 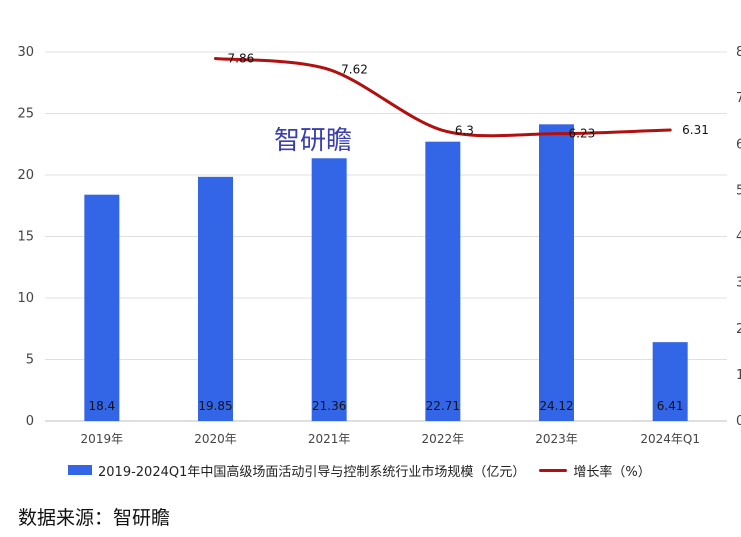 I want to click on line-value-label: 6.31, so click(x=695, y=130).